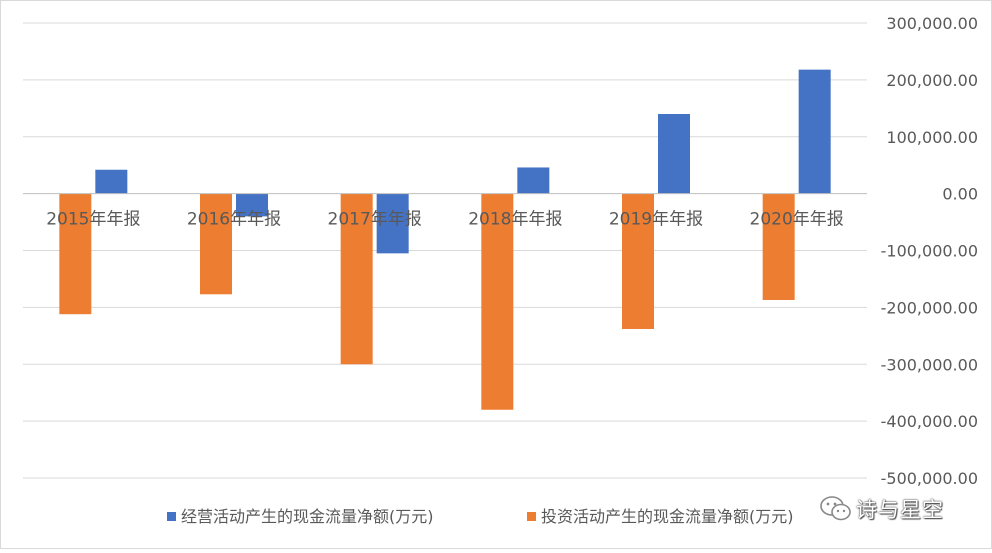  What do you see at coordinates (929, 307) in the screenshot?
I see `y-tick-label: -200,000.00` at bounding box center [929, 307].